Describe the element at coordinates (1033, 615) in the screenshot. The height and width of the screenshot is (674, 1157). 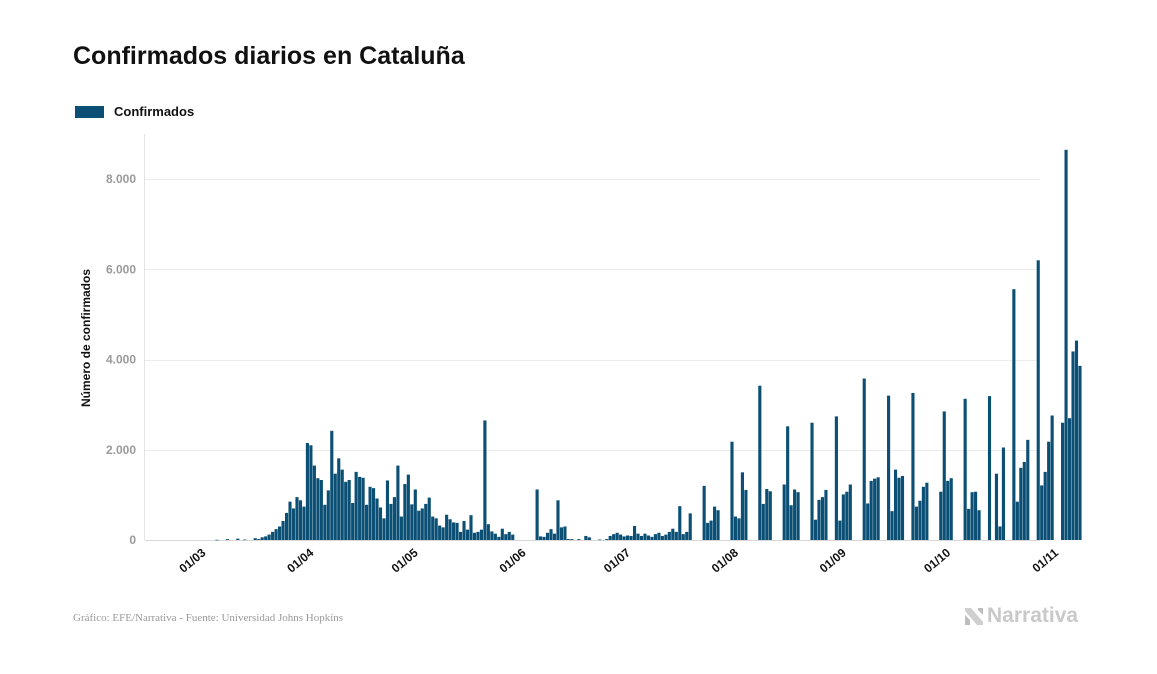
I see `brand-name: Narrativa` at that location.